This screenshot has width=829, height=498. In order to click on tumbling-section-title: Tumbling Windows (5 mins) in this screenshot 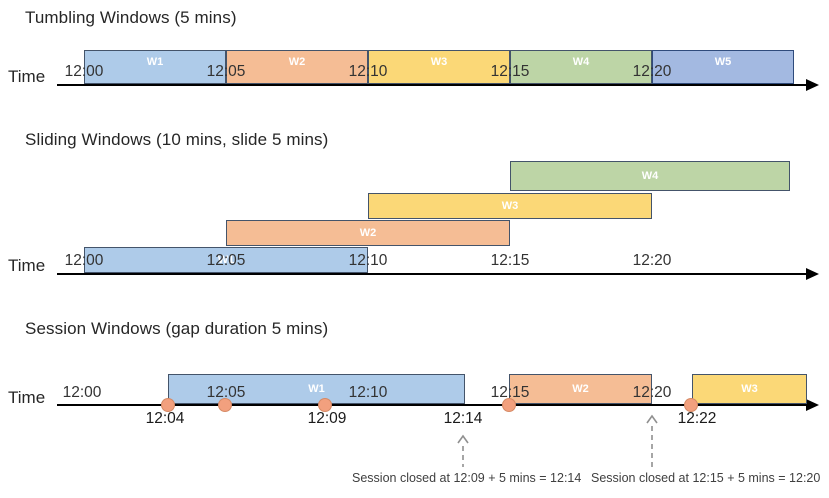, I will do `click(131, 17)`.